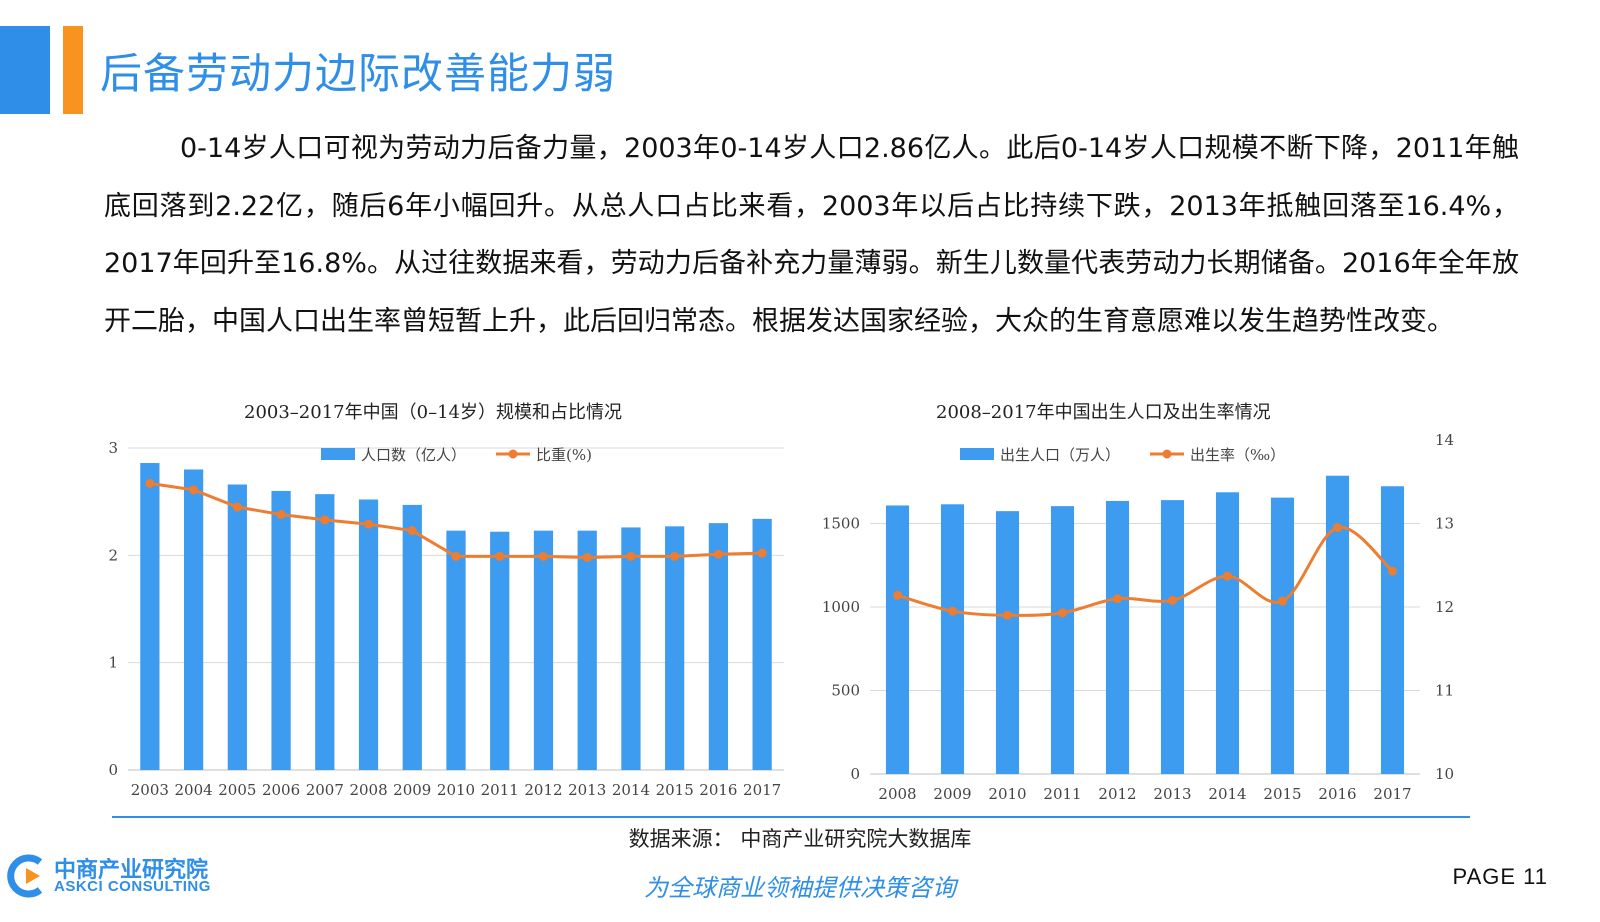  I want to click on y-tick-label: 1, so click(113, 663).